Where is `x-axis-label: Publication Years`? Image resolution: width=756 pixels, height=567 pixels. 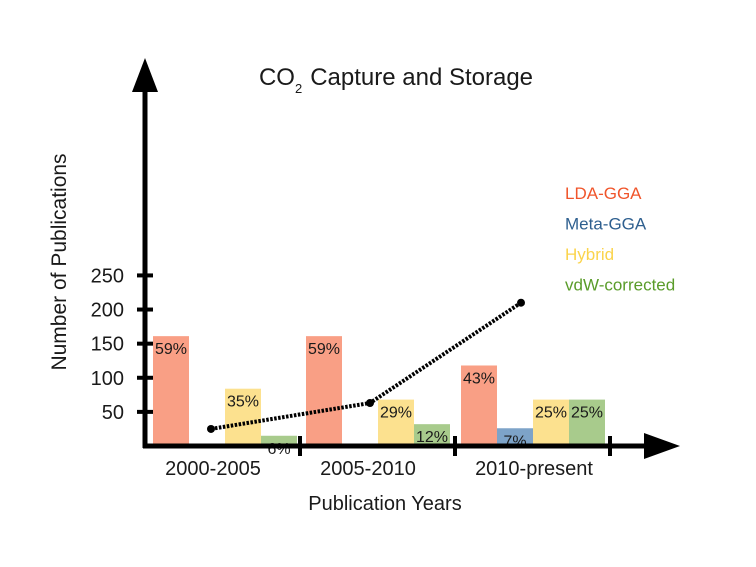
x-axis-label: Publication Years is located at coordinates (384, 504).